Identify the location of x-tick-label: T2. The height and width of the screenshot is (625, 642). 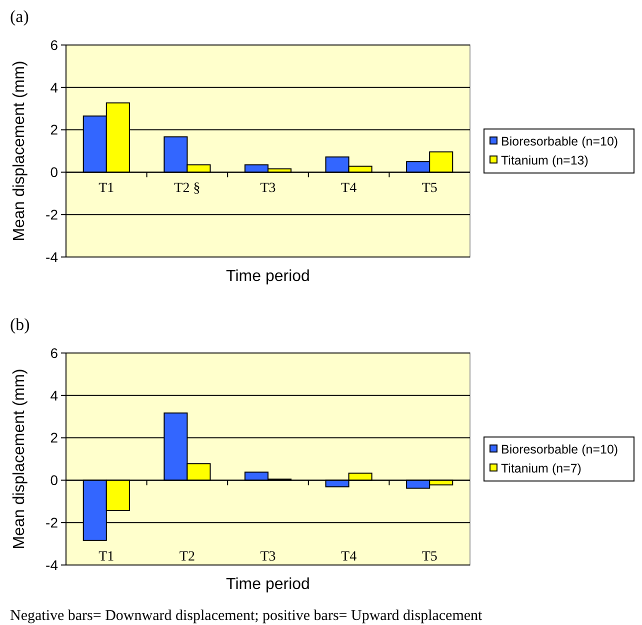
(187, 556).